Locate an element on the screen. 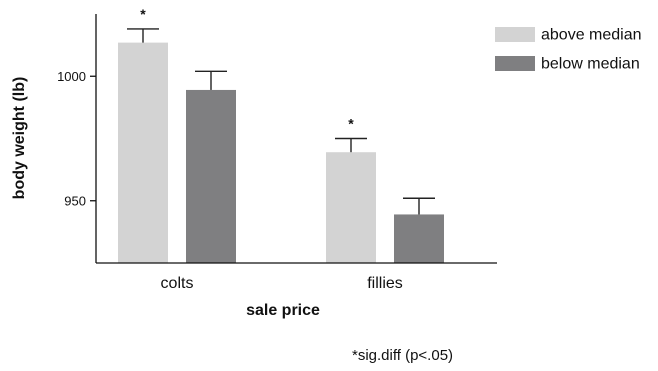 Image resolution: width=658 pixels, height=371 pixels. y-axis-title: body weight (lb) is located at coordinates (19, 138).